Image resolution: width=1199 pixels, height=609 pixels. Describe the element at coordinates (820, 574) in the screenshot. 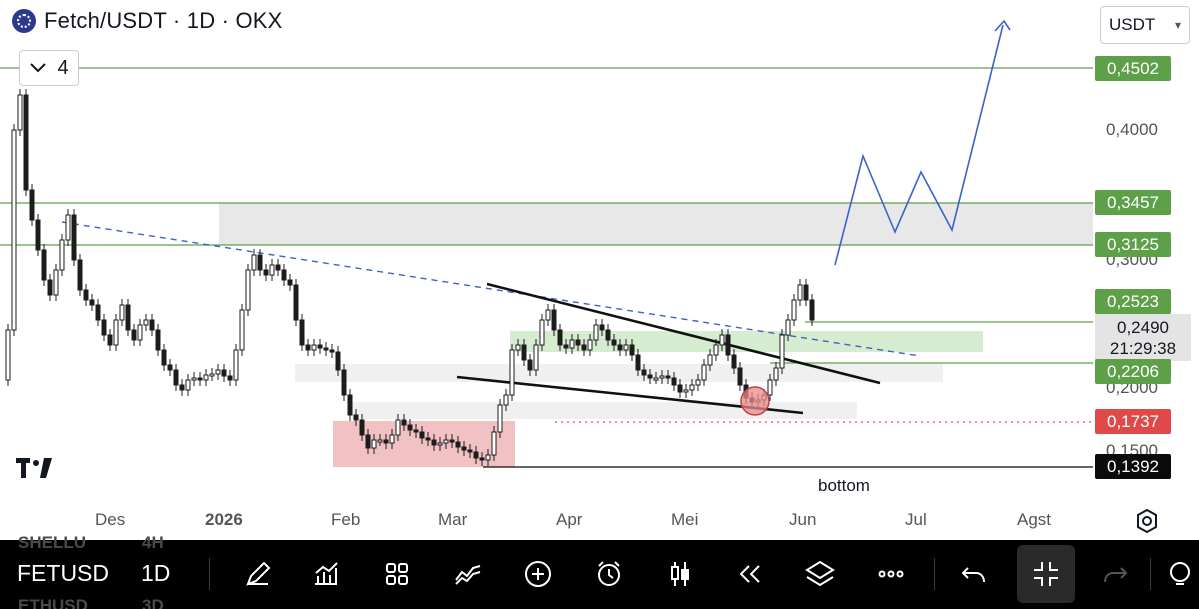

I see `layers-button` at that location.